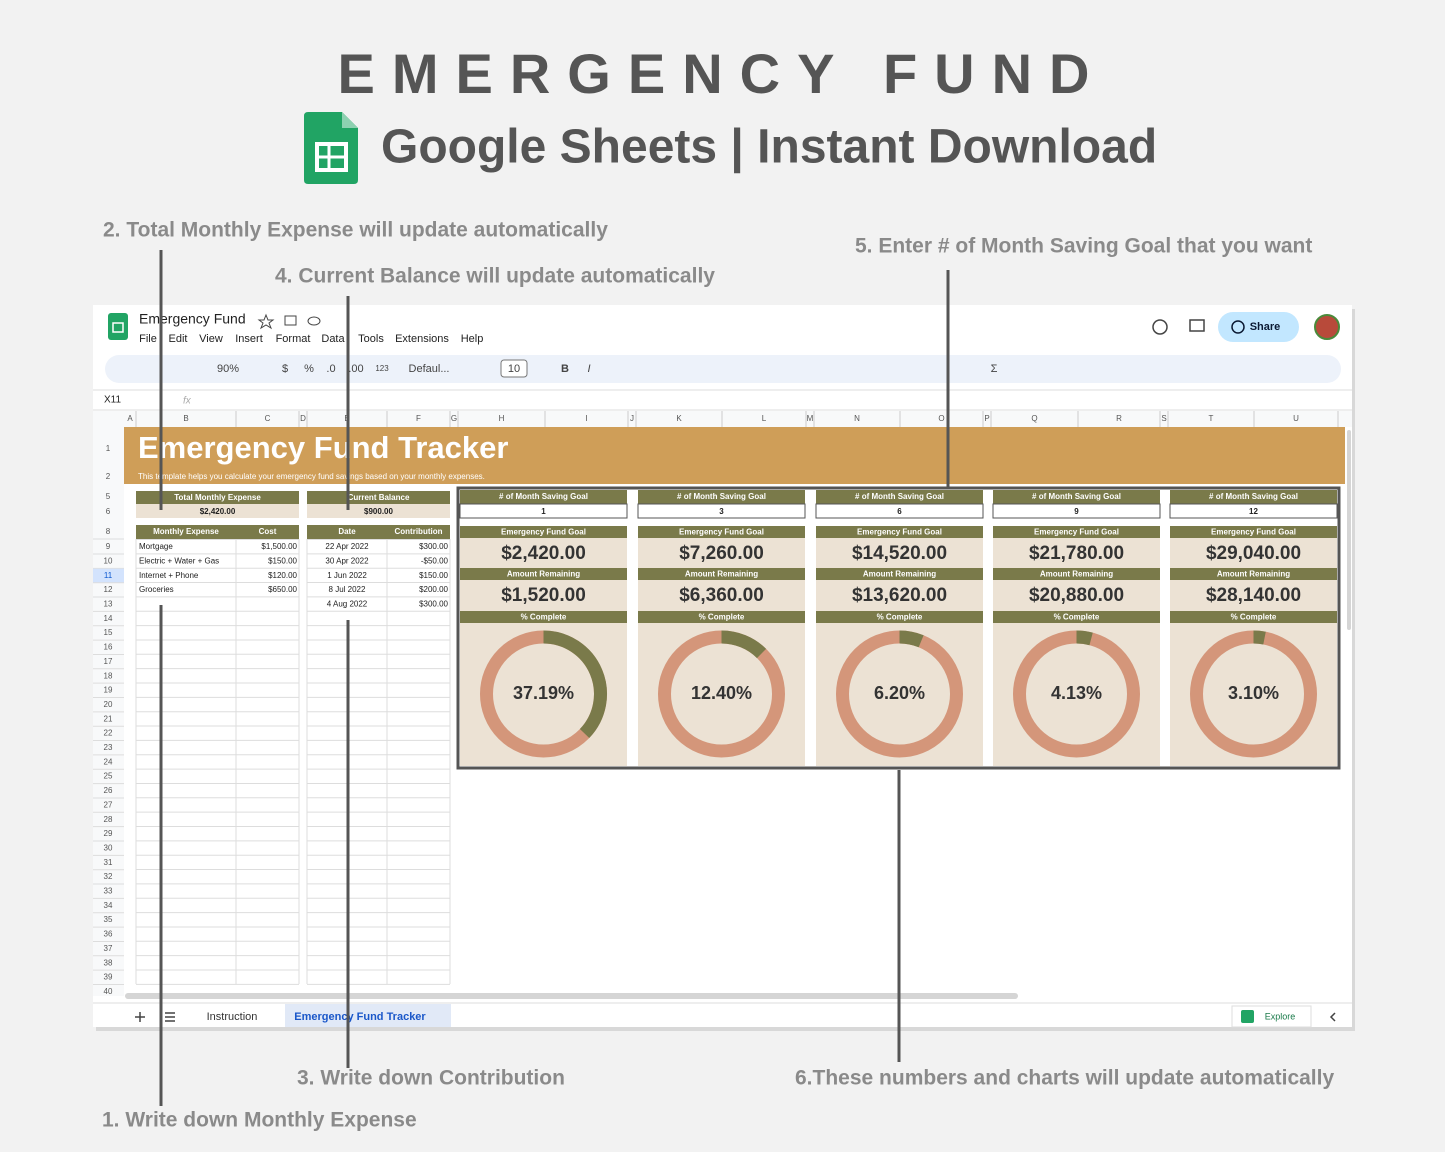  I want to click on row-header: 30, so click(108, 847).